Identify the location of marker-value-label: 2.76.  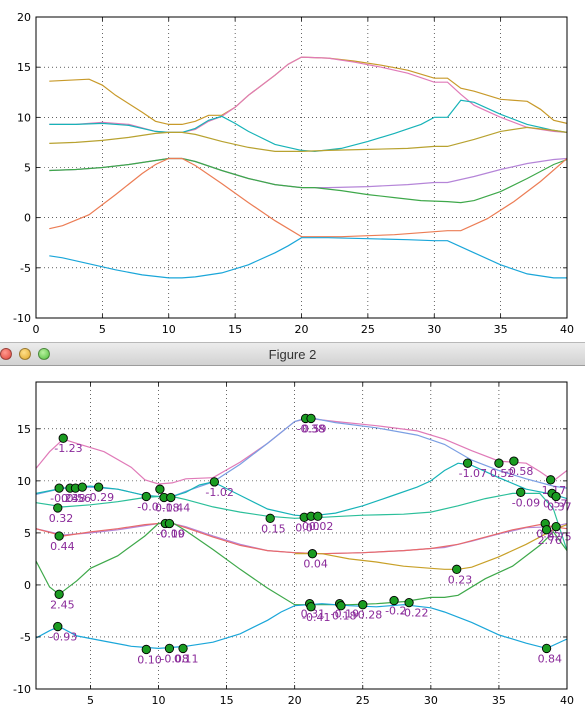
(550, 540).